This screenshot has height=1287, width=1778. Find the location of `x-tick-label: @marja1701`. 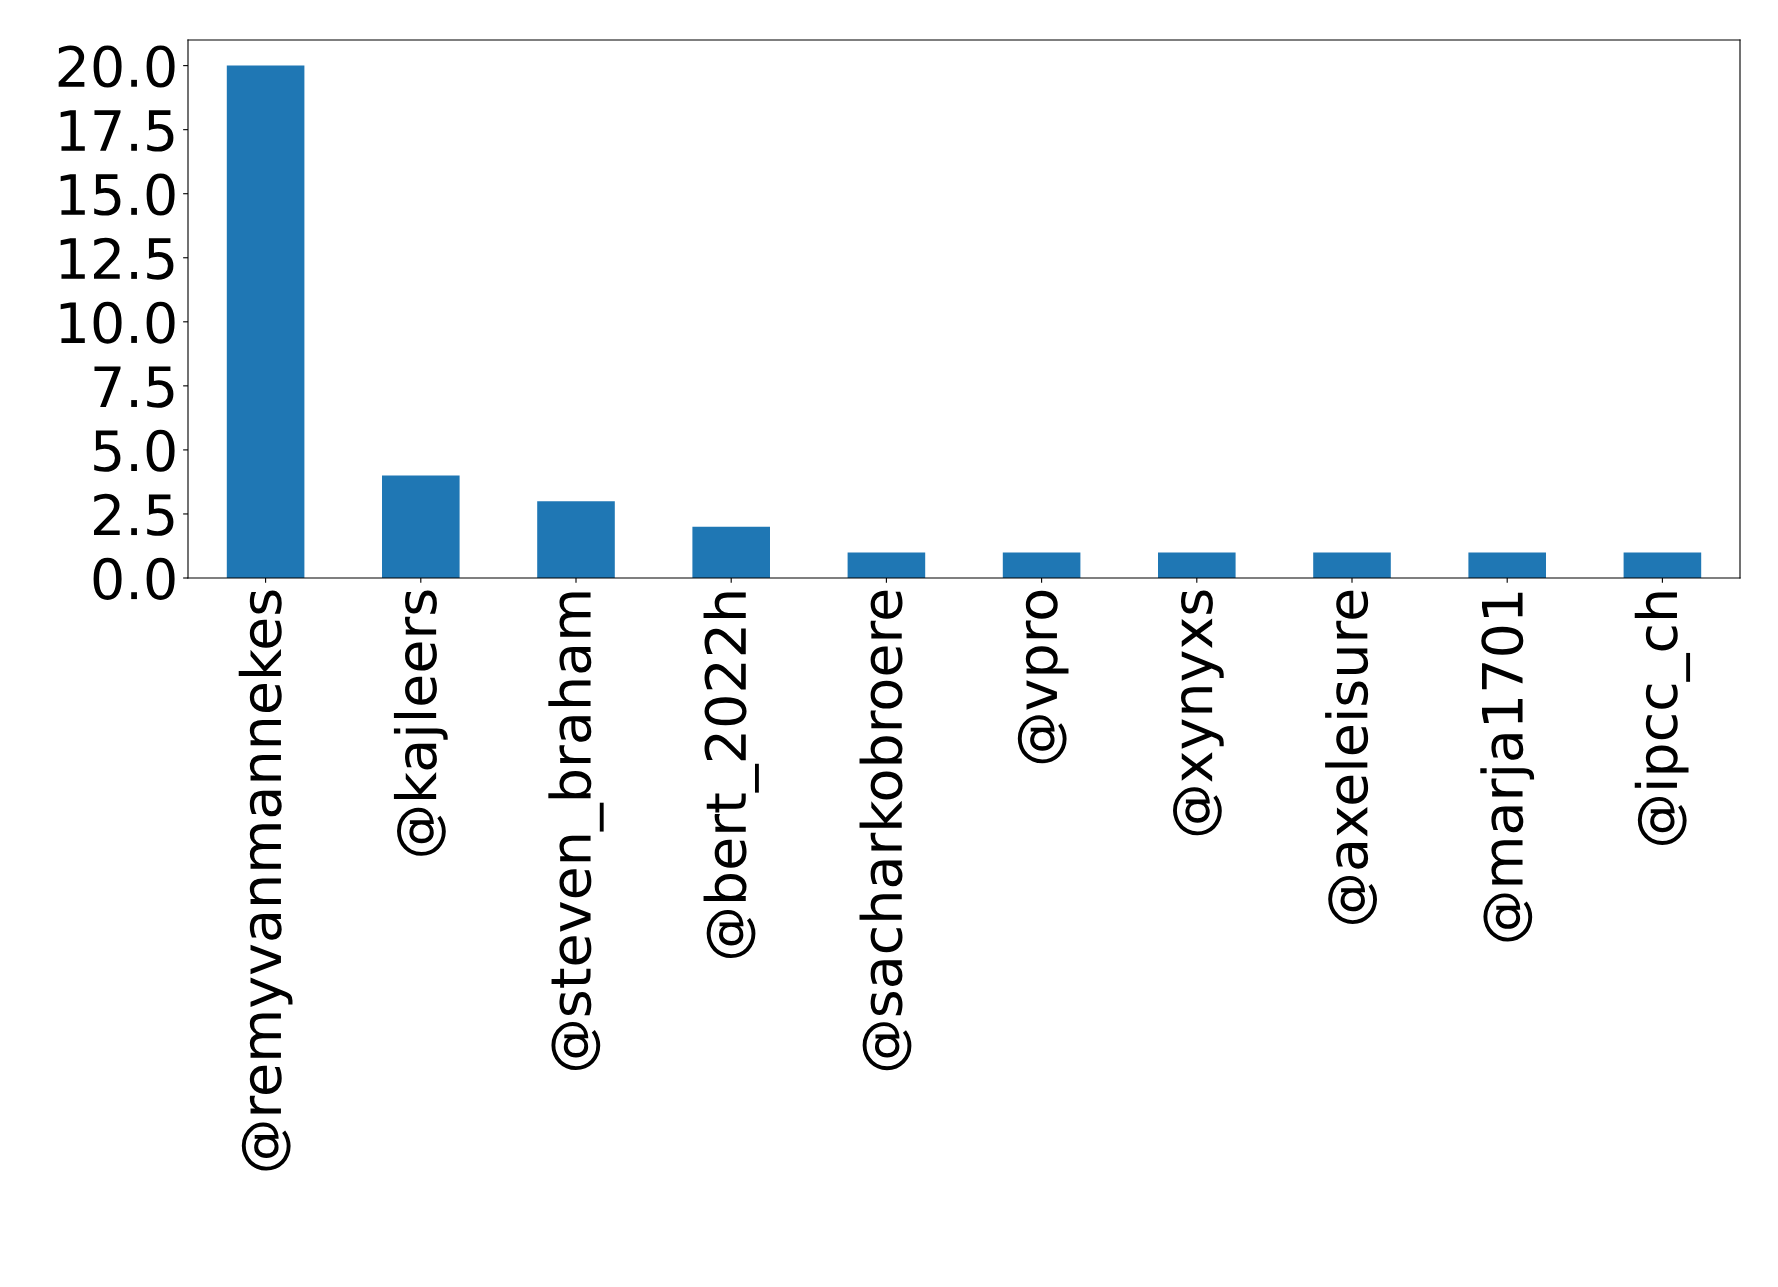

x-tick-label: @marja1701 is located at coordinates (1507, 767).